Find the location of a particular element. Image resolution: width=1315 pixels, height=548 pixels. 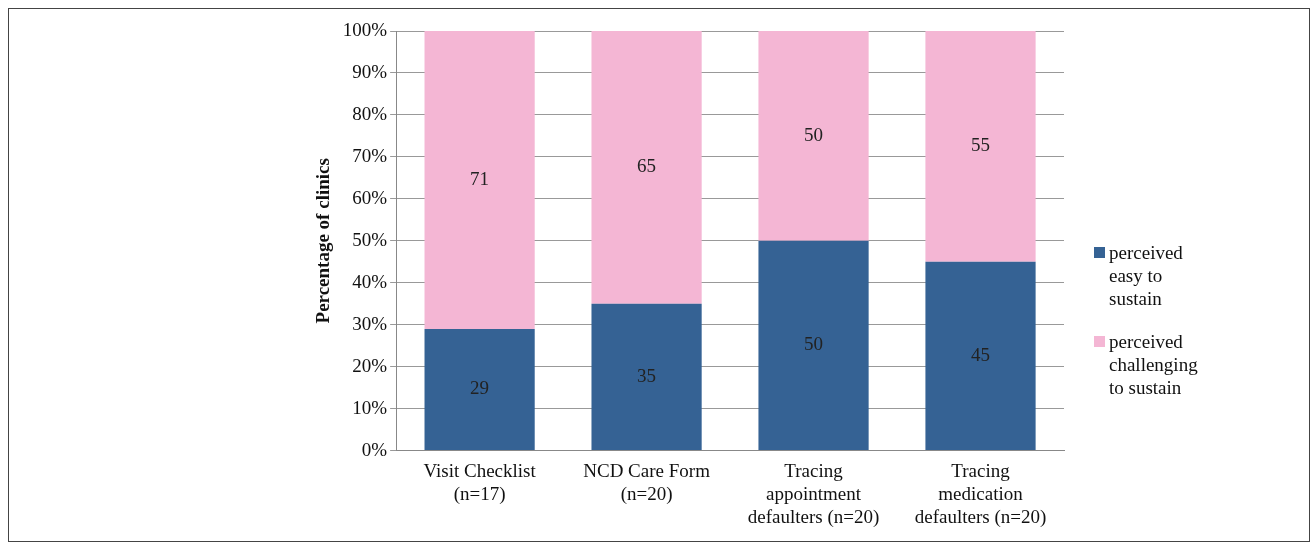

data-label: 55 is located at coordinates (981, 145).